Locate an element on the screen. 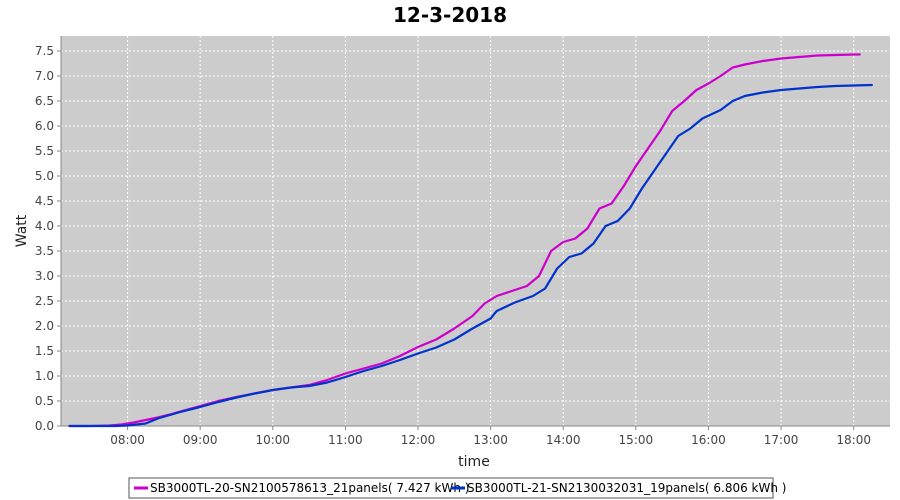 This screenshot has height=500, width=900. x-tick-label: 18:00 is located at coordinates (853, 440).